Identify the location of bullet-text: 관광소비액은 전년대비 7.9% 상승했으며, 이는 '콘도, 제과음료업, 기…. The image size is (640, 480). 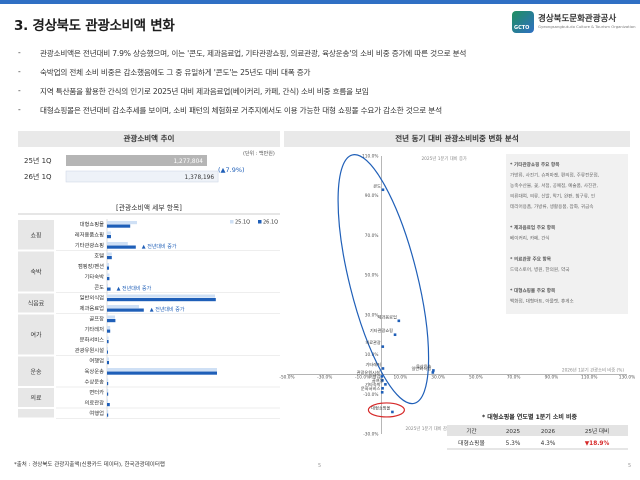
(253, 53).